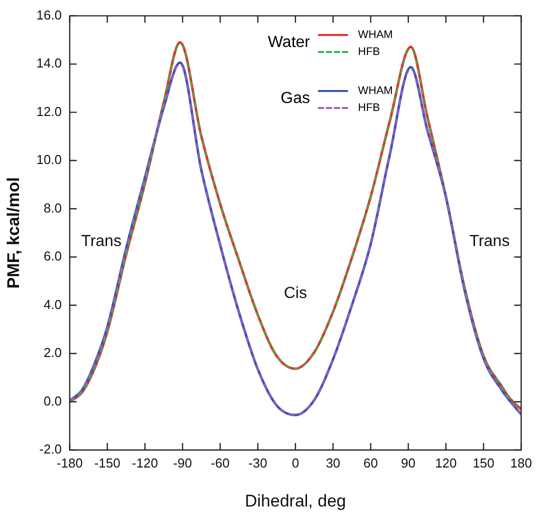  What do you see at coordinates (182, 462) in the screenshot?
I see `x-tick-label: -90` at bounding box center [182, 462].